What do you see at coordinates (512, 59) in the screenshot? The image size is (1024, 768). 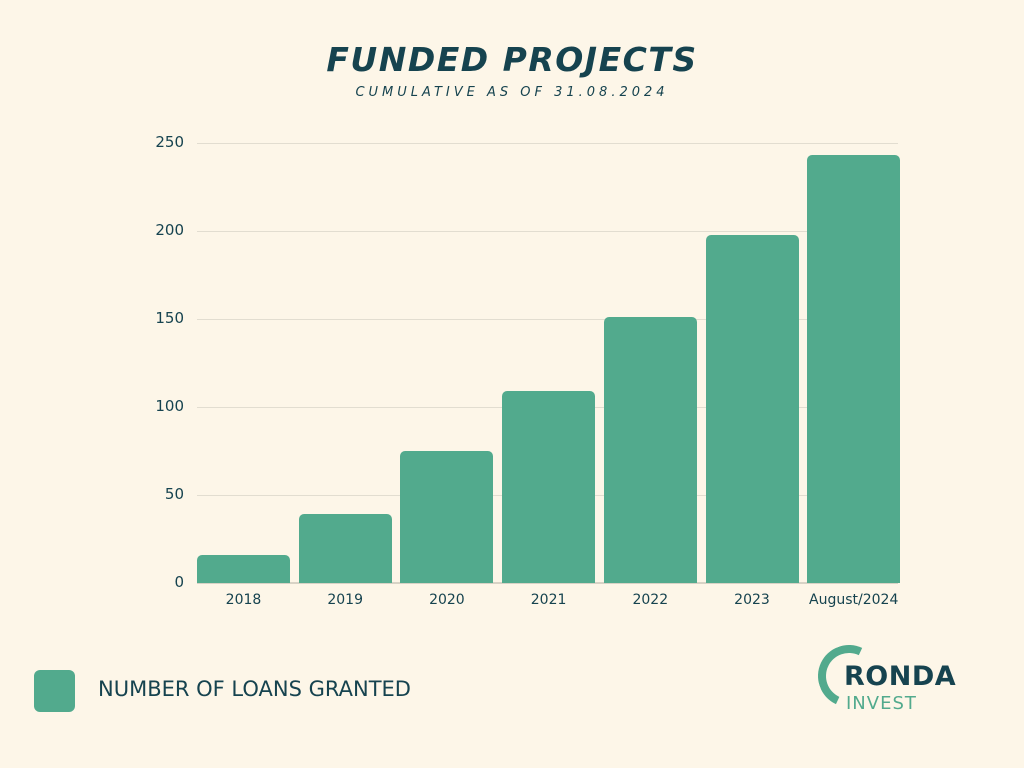 I see `chart-title: FUNDED PROJECTS` at bounding box center [512, 59].